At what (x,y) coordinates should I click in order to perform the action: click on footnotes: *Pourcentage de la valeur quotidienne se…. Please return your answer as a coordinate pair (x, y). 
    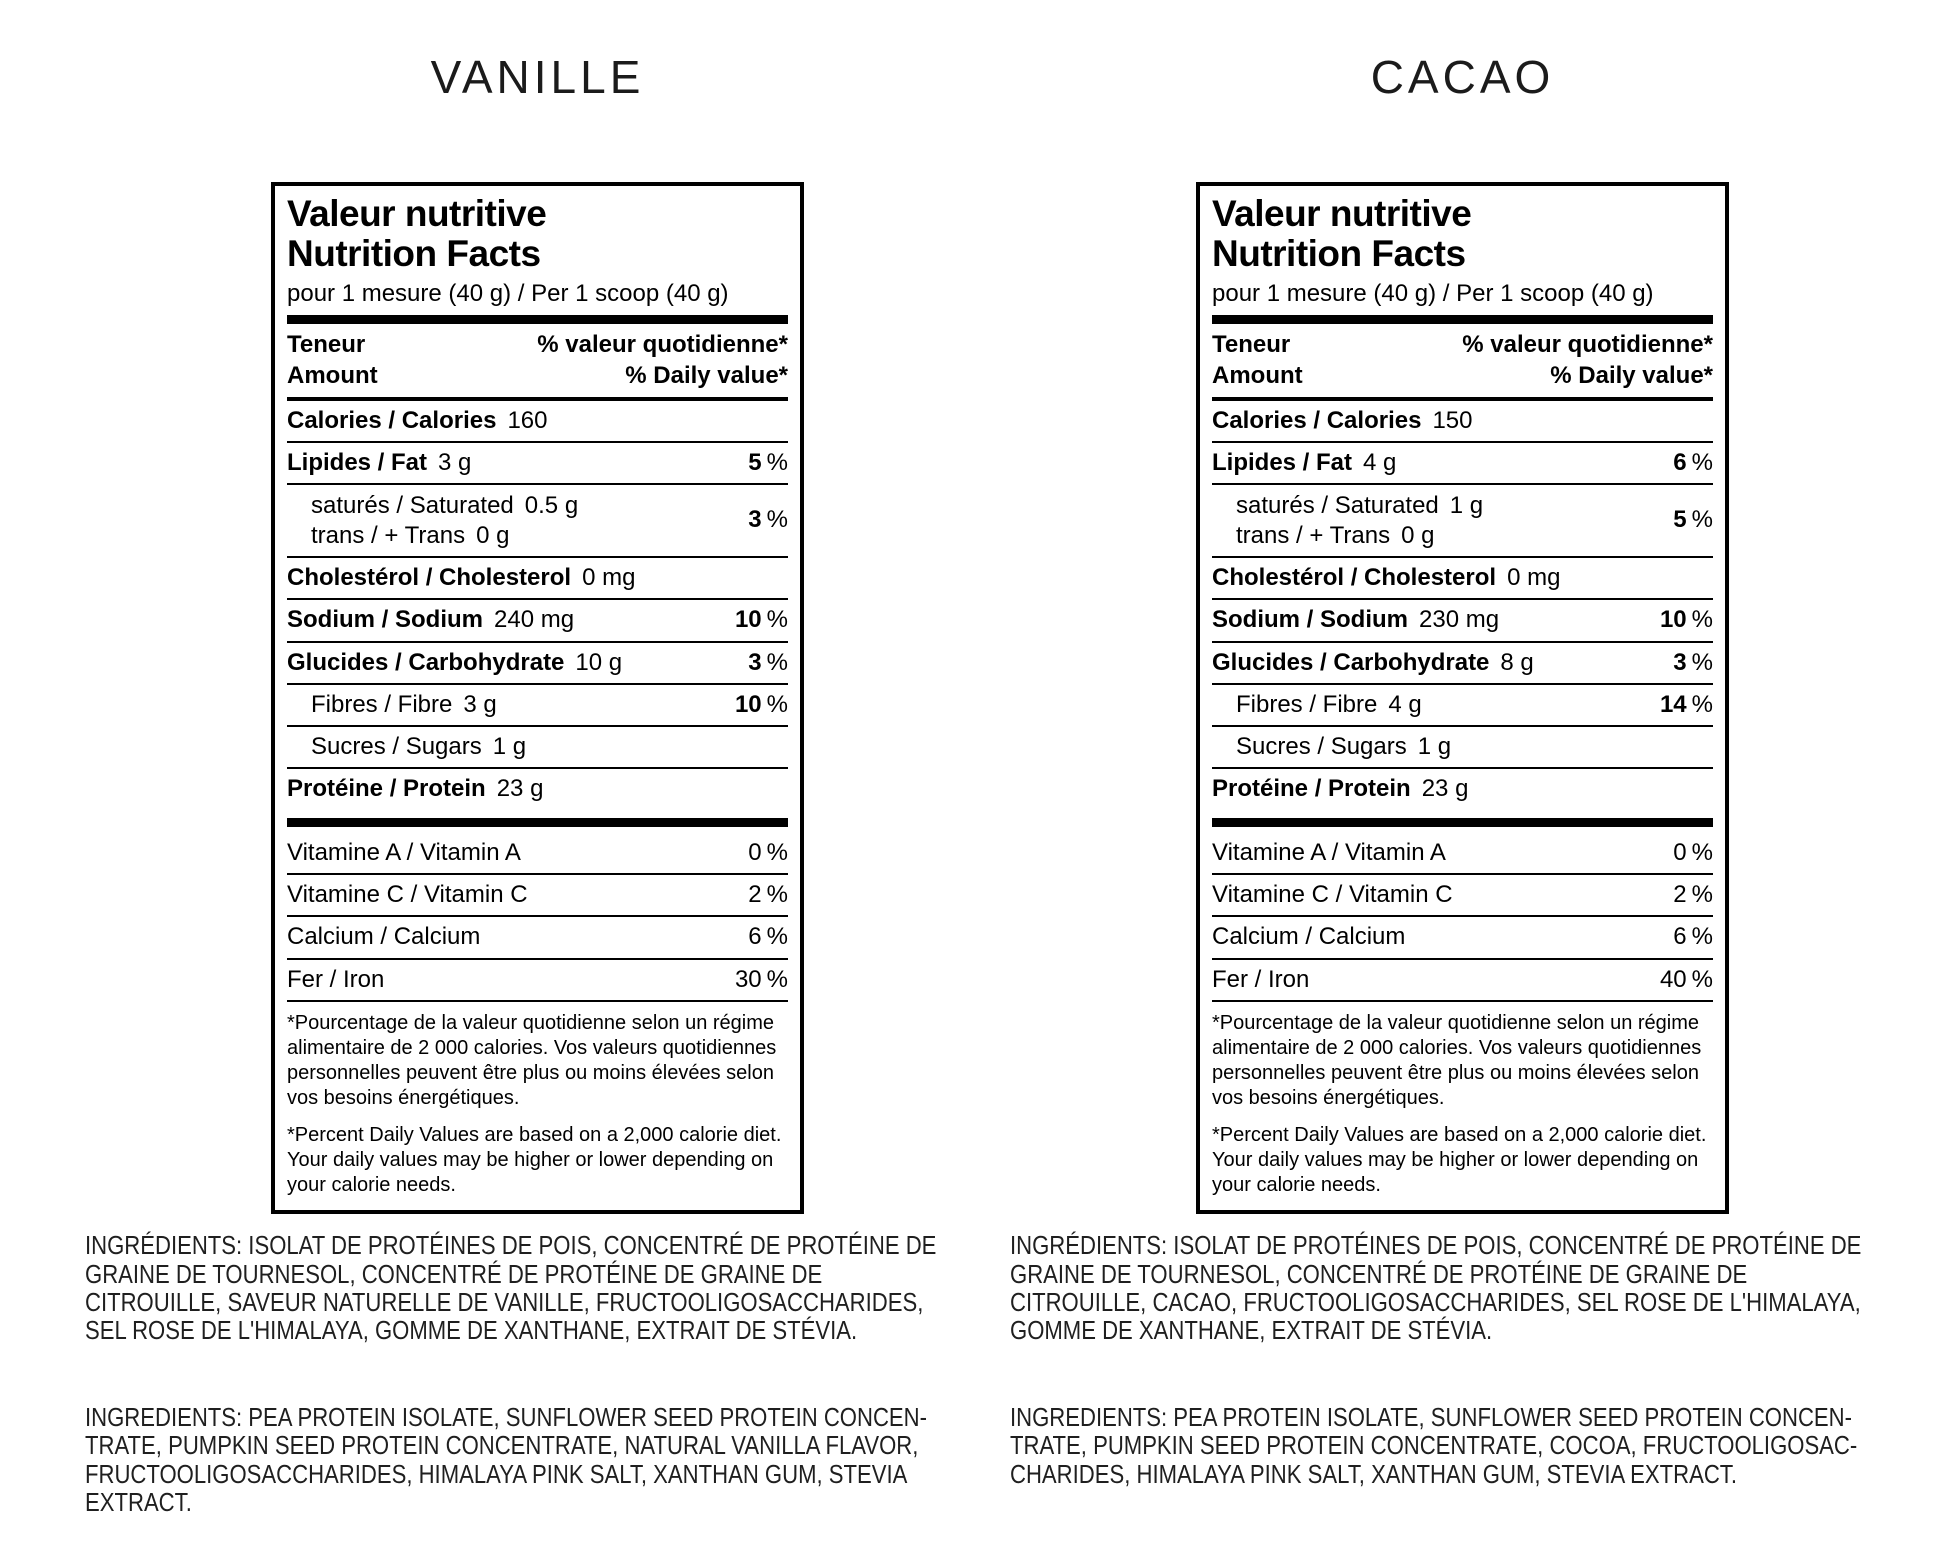
    Looking at the image, I should click on (1462, 1100).